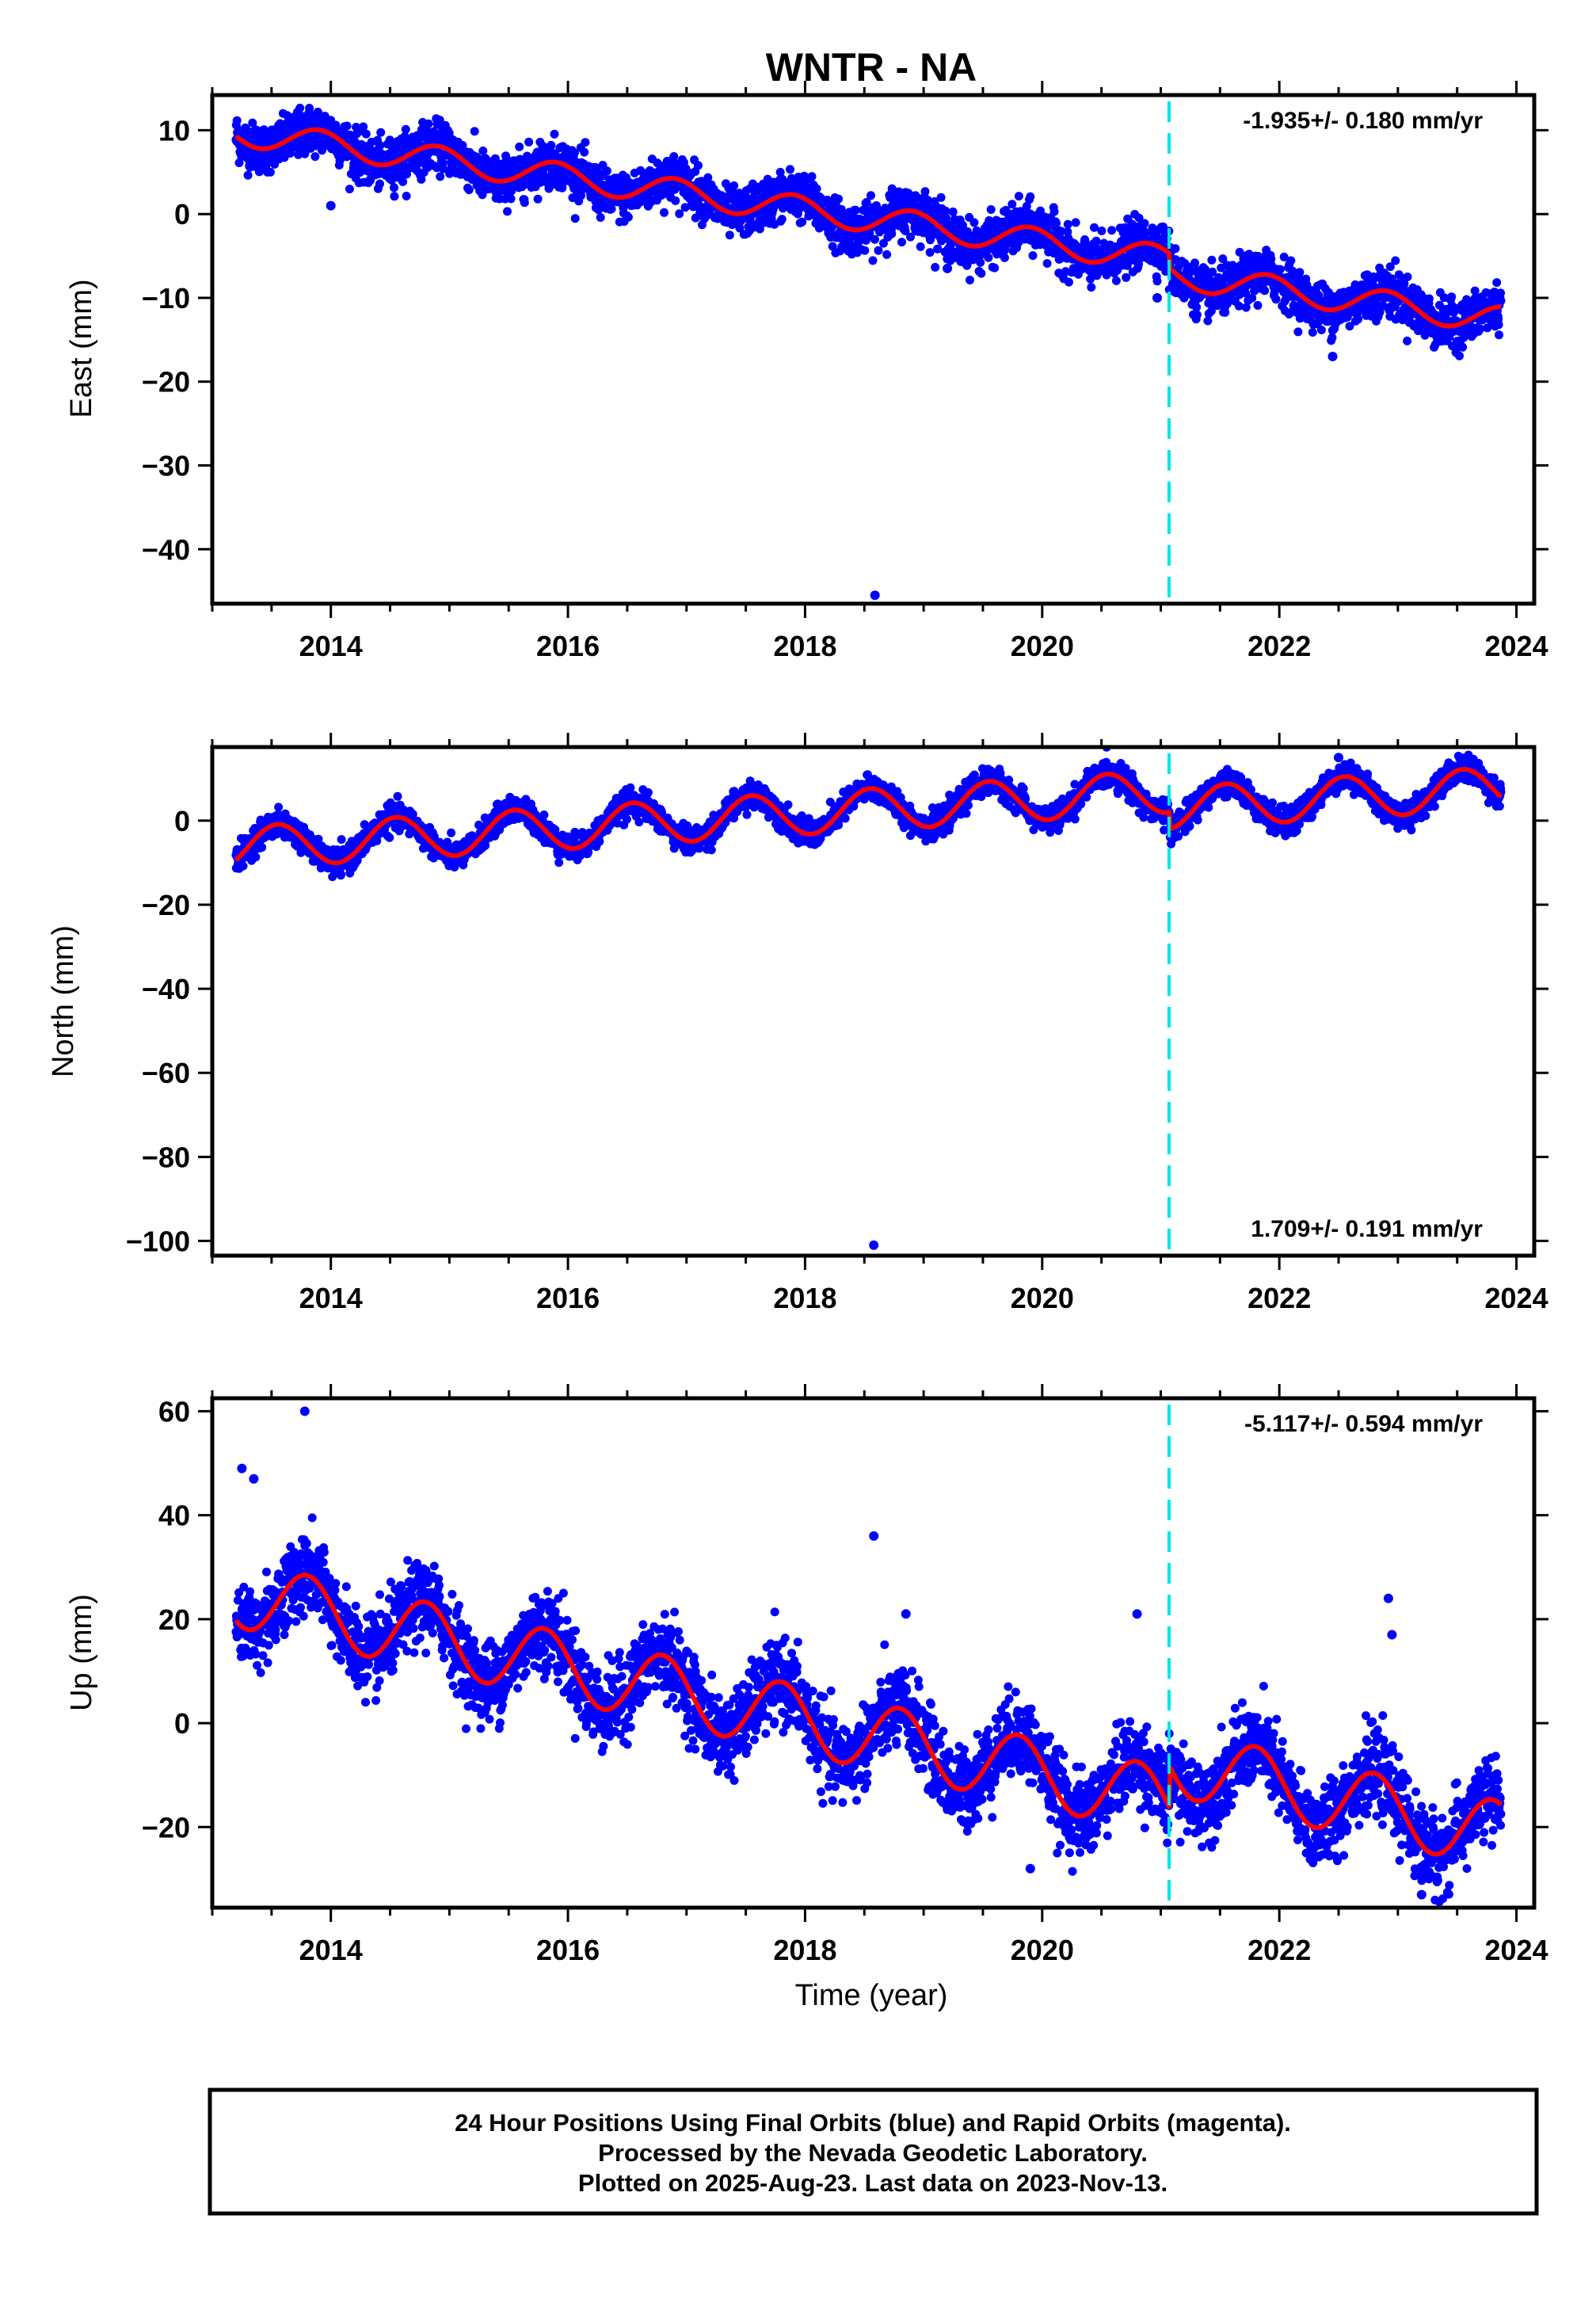 This screenshot has height=2299, width=1596. I want to click on x-tick-label: 2016, so click(568, 646).